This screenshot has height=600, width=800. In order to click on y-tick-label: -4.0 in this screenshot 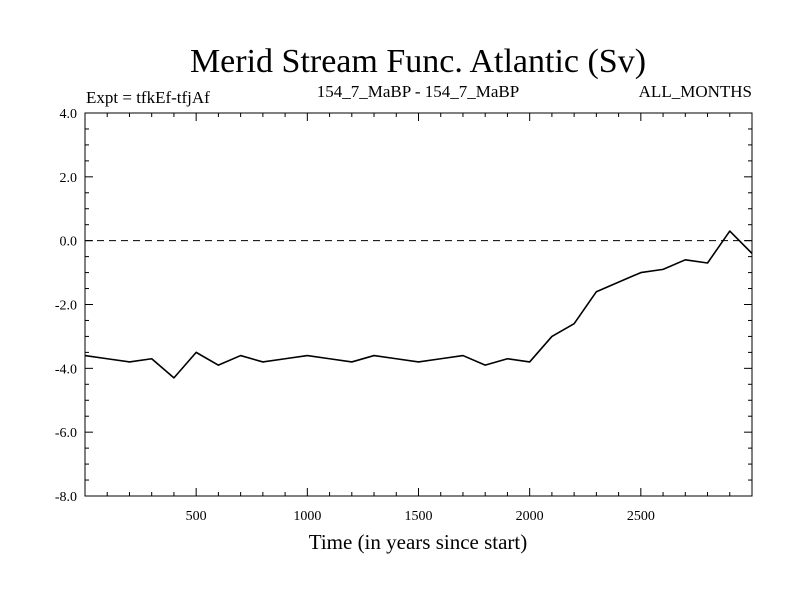, I will do `click(66, 369)`.